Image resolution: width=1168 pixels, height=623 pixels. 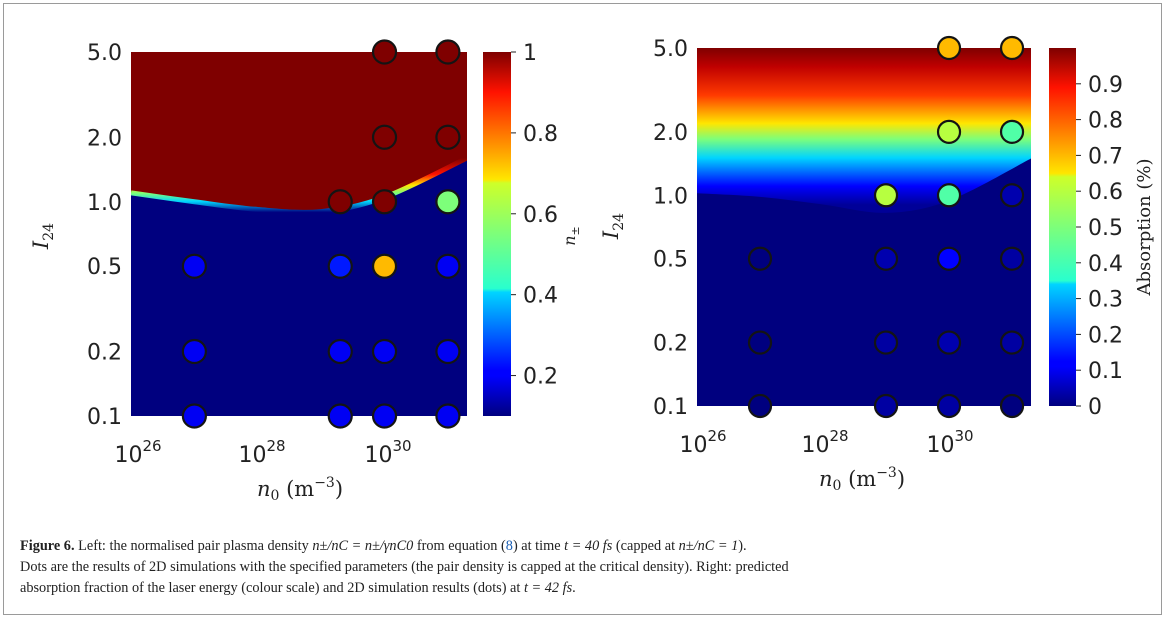 I want to click on right-xtick-1e26: 1026, so click(x=702, y=442).